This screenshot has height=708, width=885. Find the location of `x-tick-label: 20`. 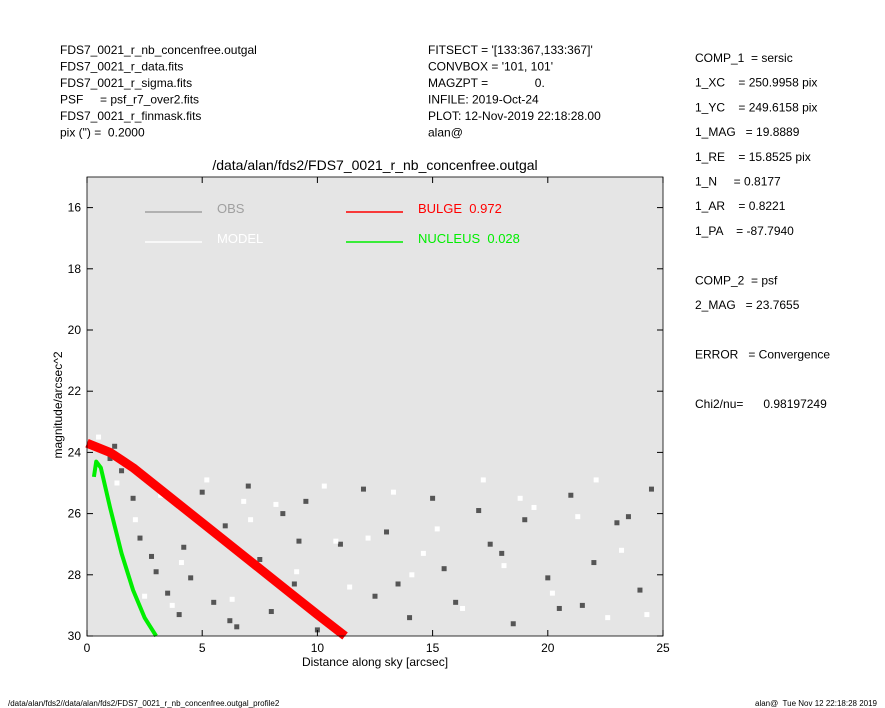

x-tick-label: 20 is located at coordinates (548, 648).